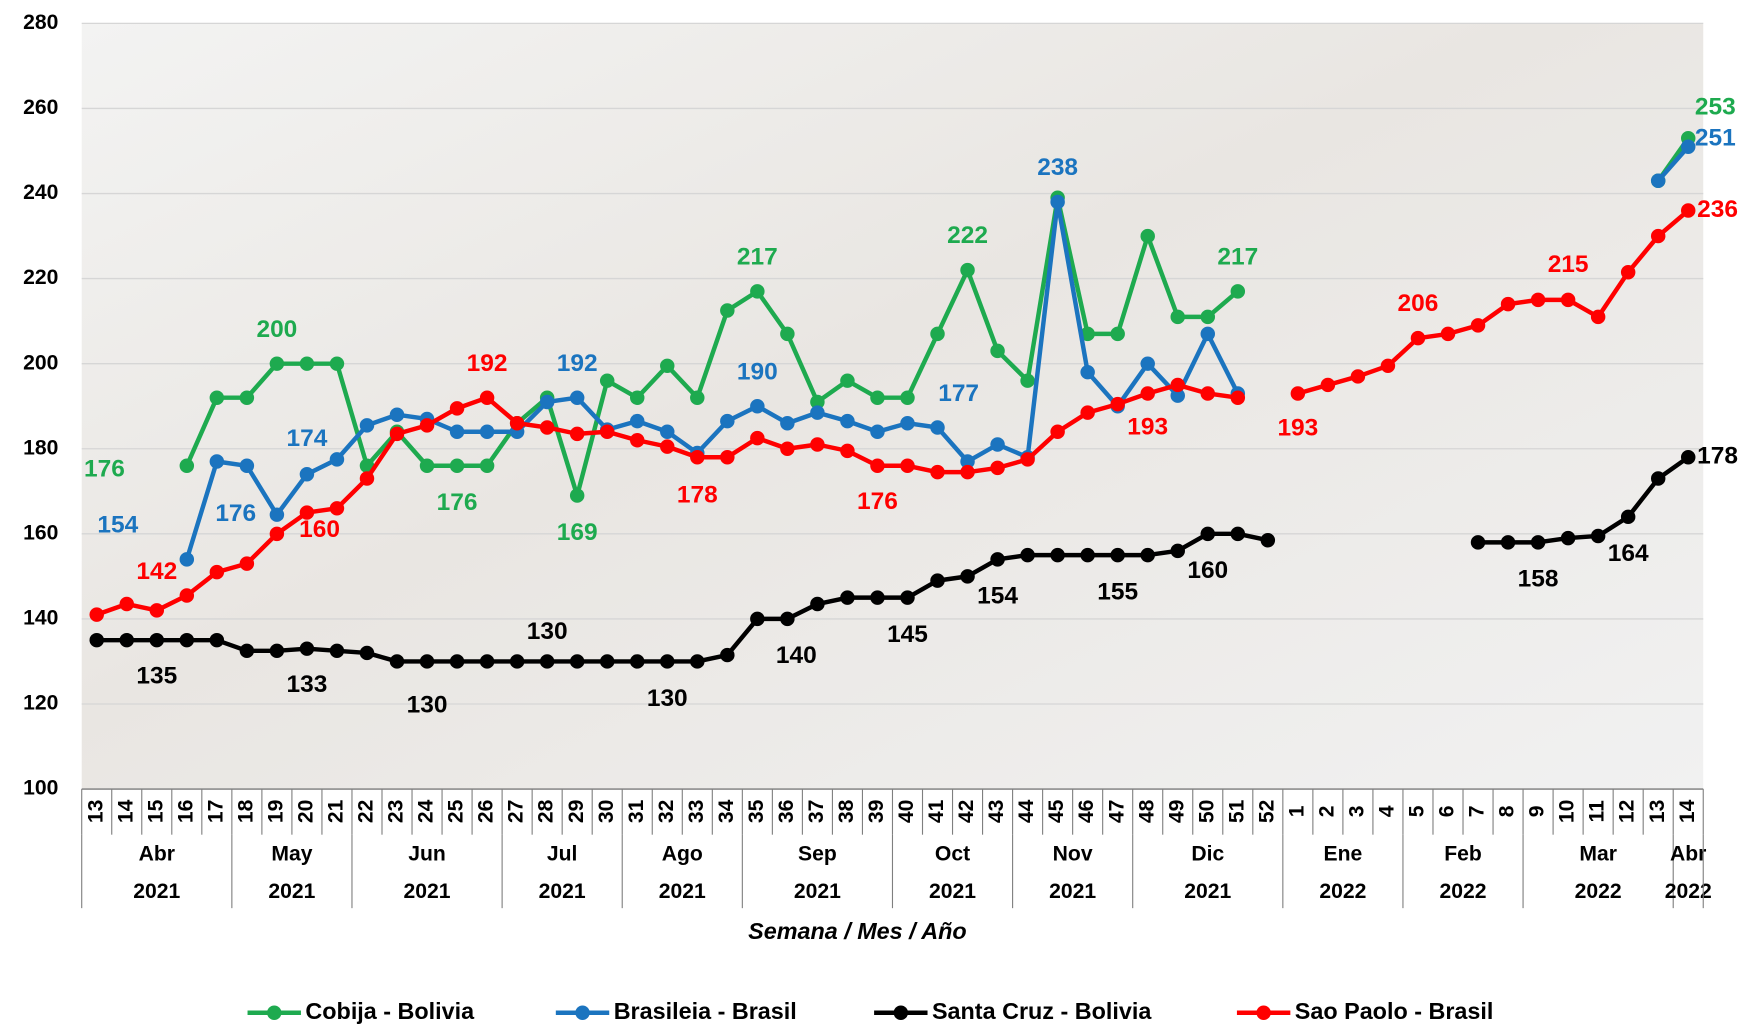 This screenshot has height=1025, width=1746. What do you see at coordinates (1042, 1011) in the screenshot?
I see `legend-label: Santa Cruz - Bolivia` at bounding box center [1042, 1011].